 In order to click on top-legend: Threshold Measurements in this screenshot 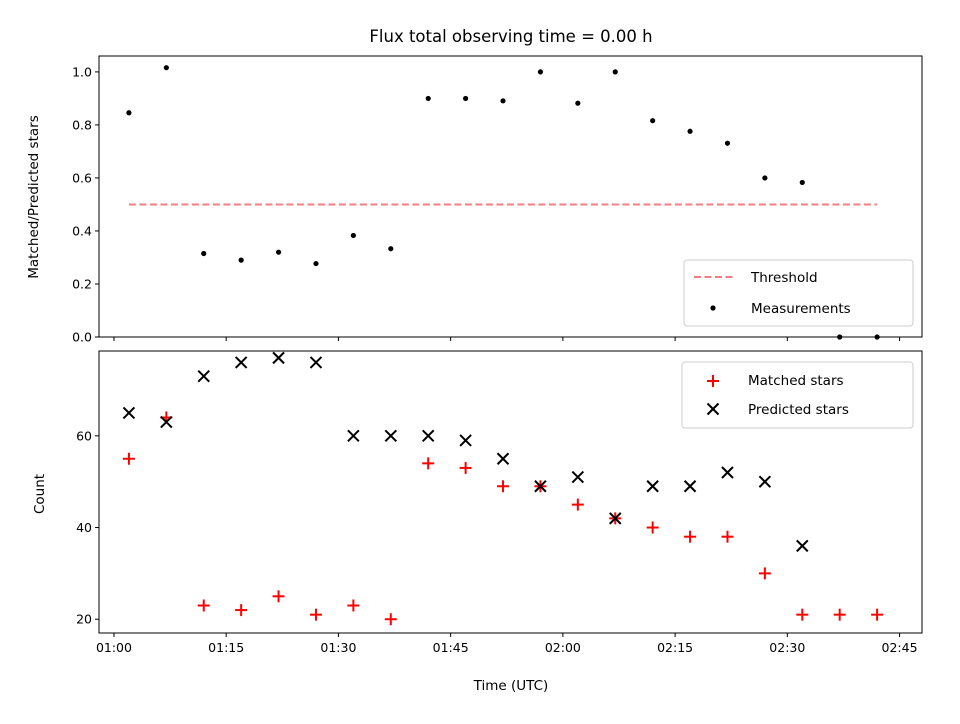, I will do `click(798, 293)`.